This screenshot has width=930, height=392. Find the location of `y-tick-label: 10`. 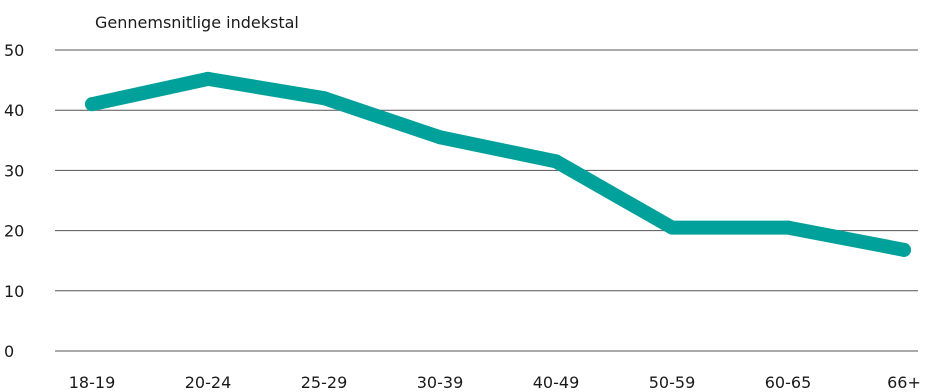

y-tick-label: 10 is located at coordinates (14, 291).